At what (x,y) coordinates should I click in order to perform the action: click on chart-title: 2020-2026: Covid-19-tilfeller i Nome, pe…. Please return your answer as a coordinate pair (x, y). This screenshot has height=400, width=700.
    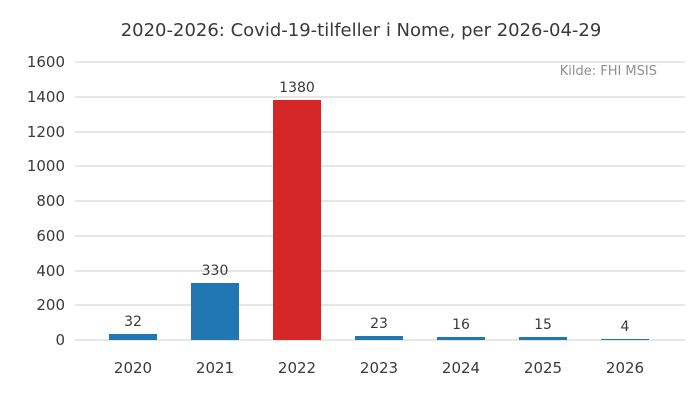
    Looking at the image, I should click on (361, 30).